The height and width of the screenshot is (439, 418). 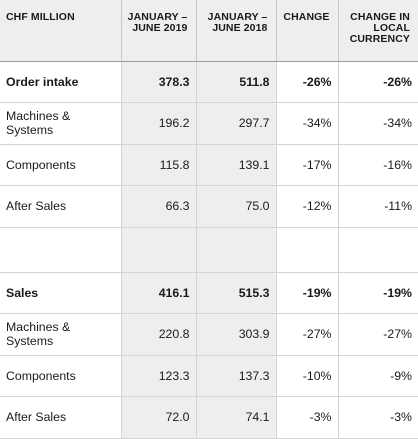 What do you see at coordinates (236, 250) in the screenshot?
I see `value-2018` at bounding box center [236, 250].